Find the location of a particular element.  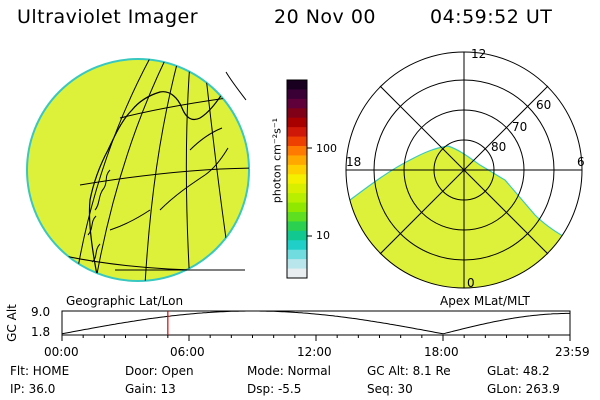

status-seq: Seq: 30 is located at coordinates (390, 389).